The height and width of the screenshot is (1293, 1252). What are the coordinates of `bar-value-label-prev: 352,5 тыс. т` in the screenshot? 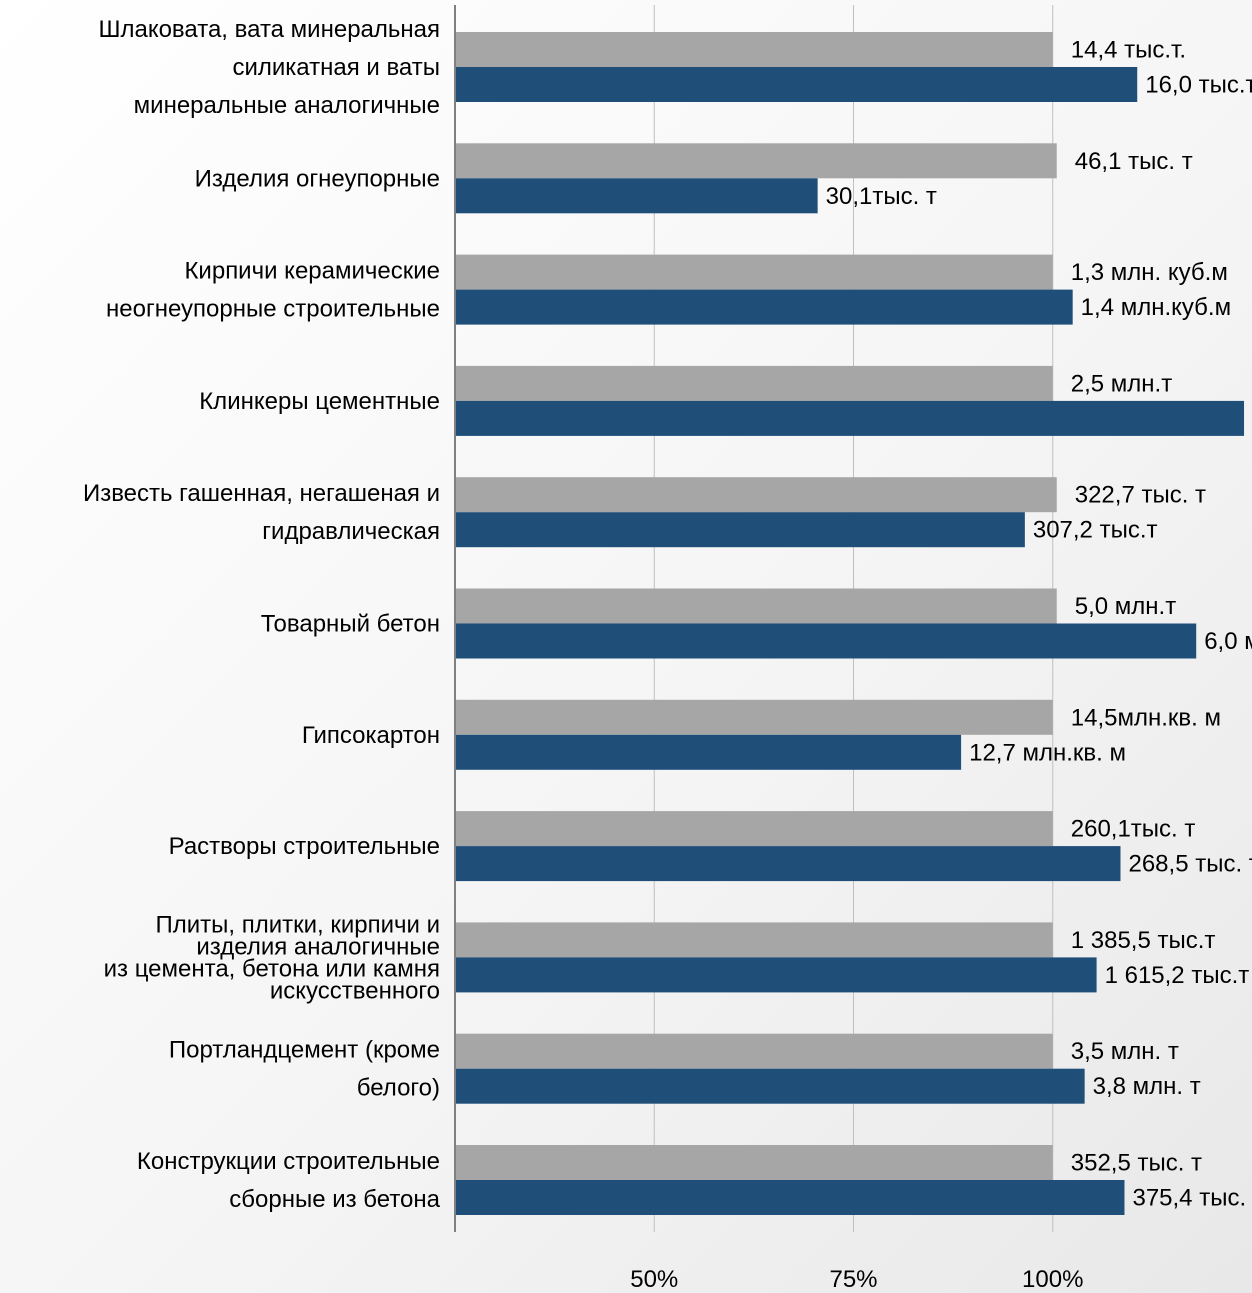 It's located at (1136, 1163).